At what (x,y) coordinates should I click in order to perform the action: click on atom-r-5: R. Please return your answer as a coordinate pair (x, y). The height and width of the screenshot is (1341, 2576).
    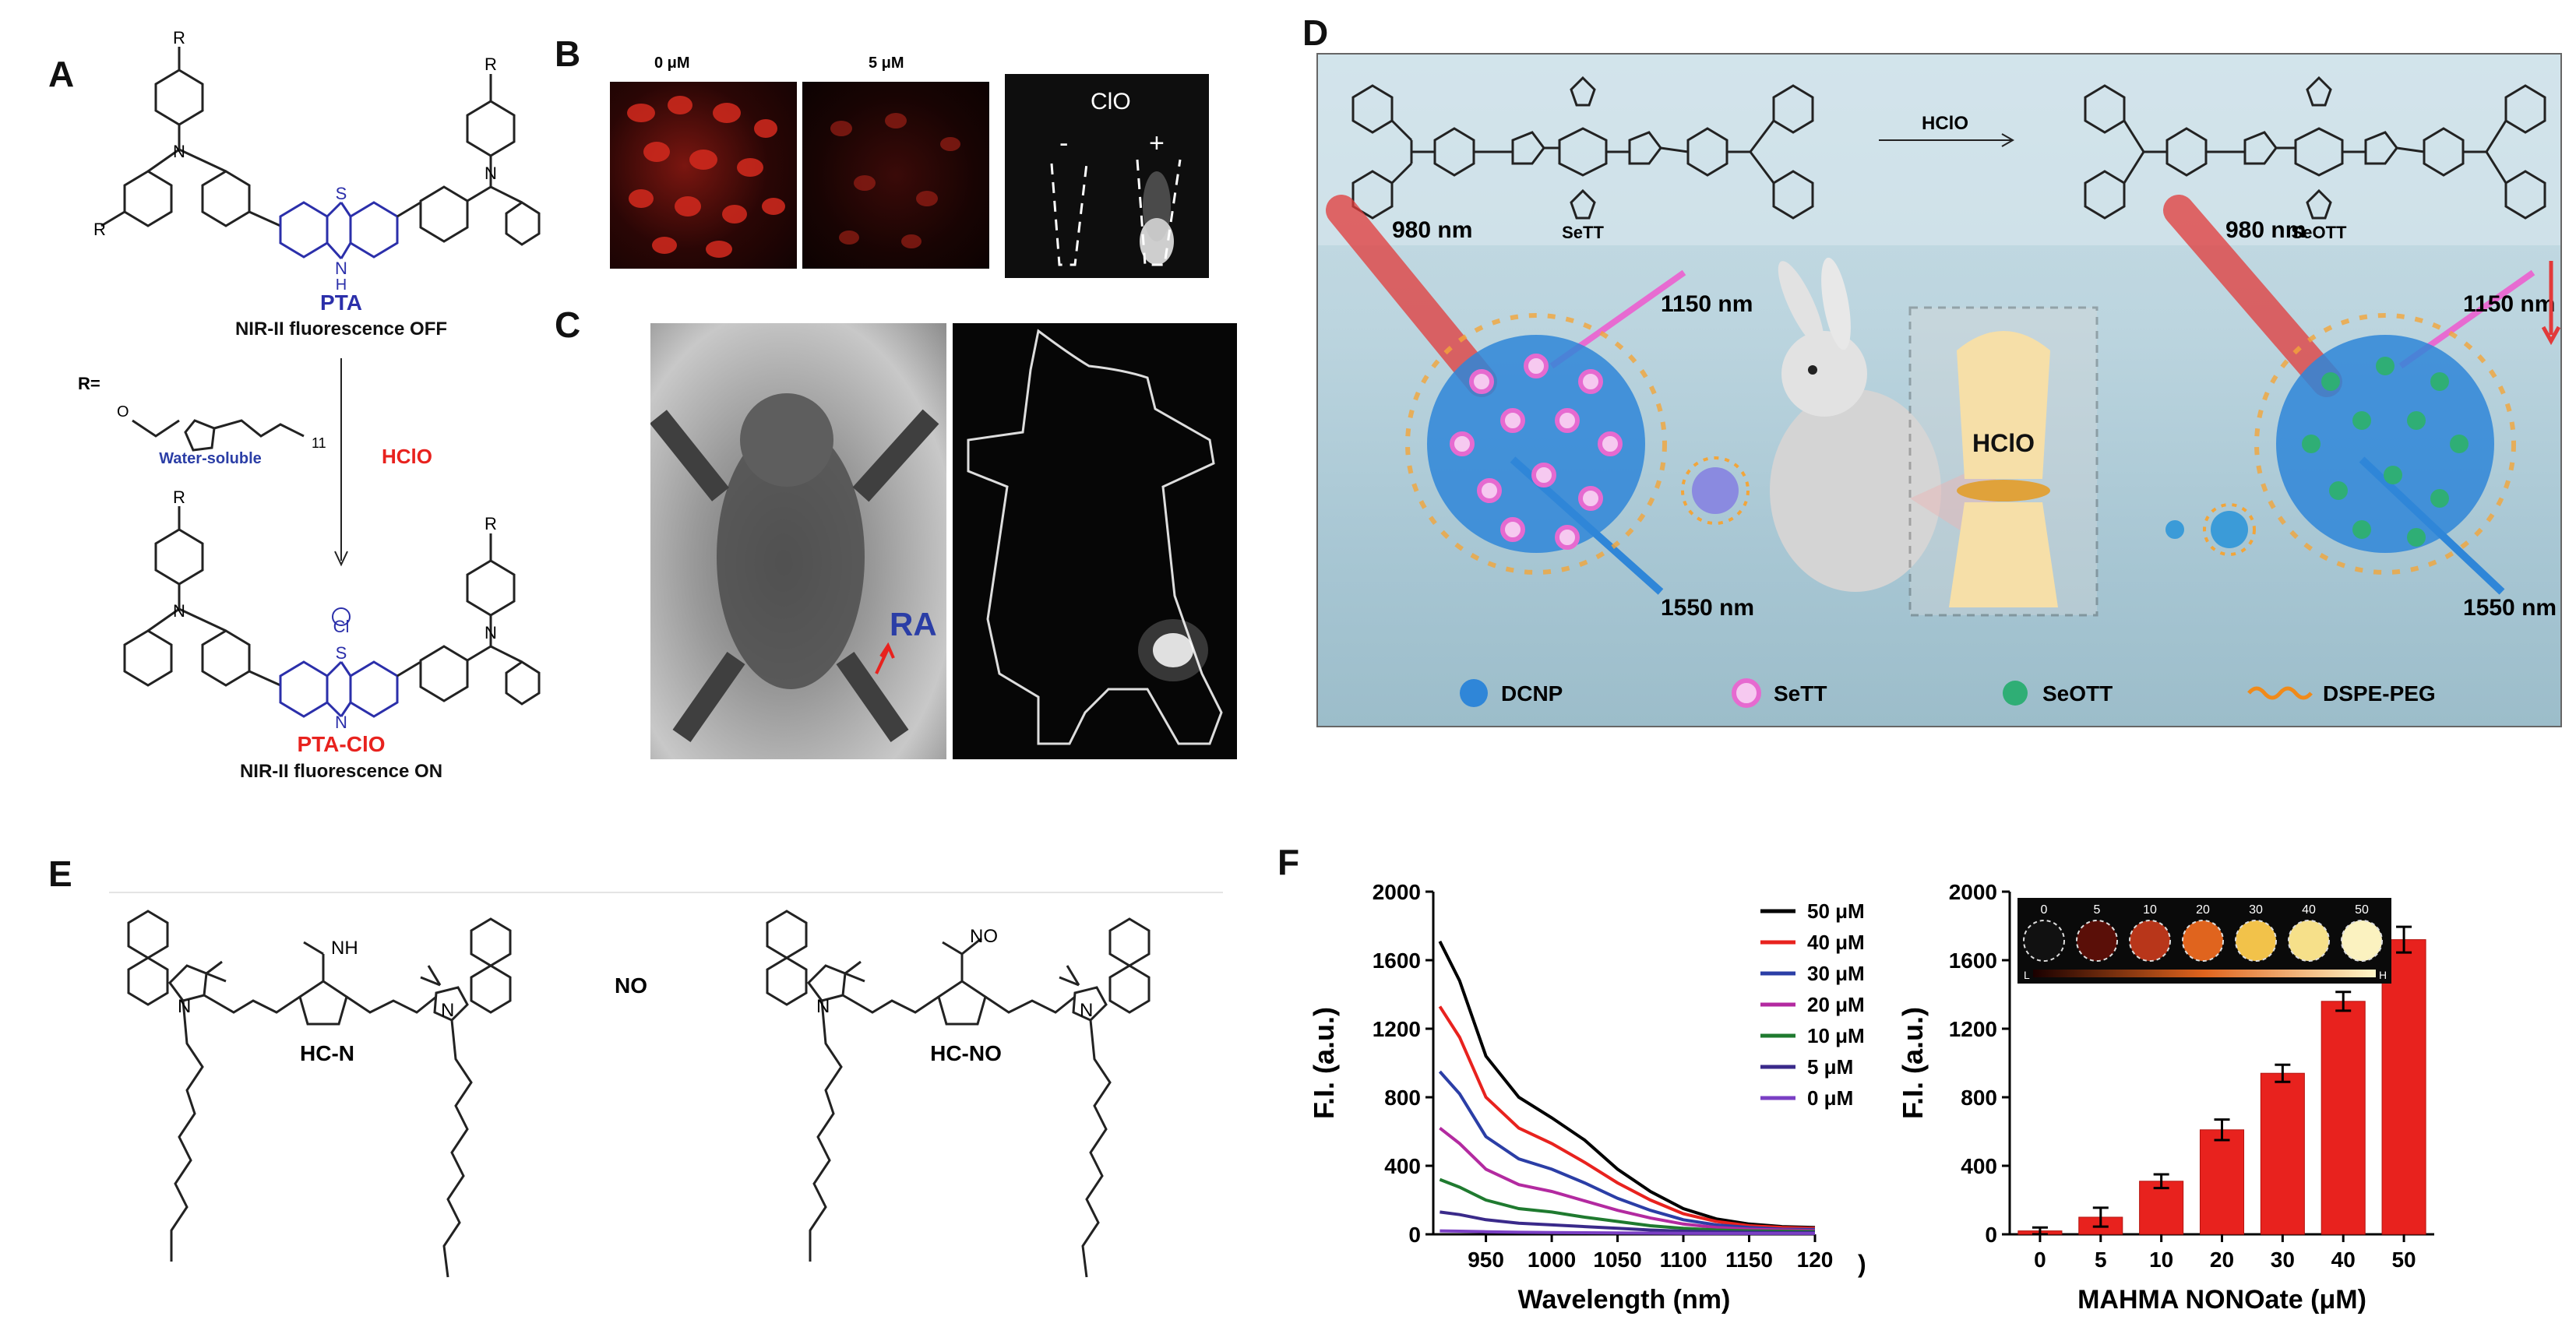
    Looking at the image, I should click on (491, 524).